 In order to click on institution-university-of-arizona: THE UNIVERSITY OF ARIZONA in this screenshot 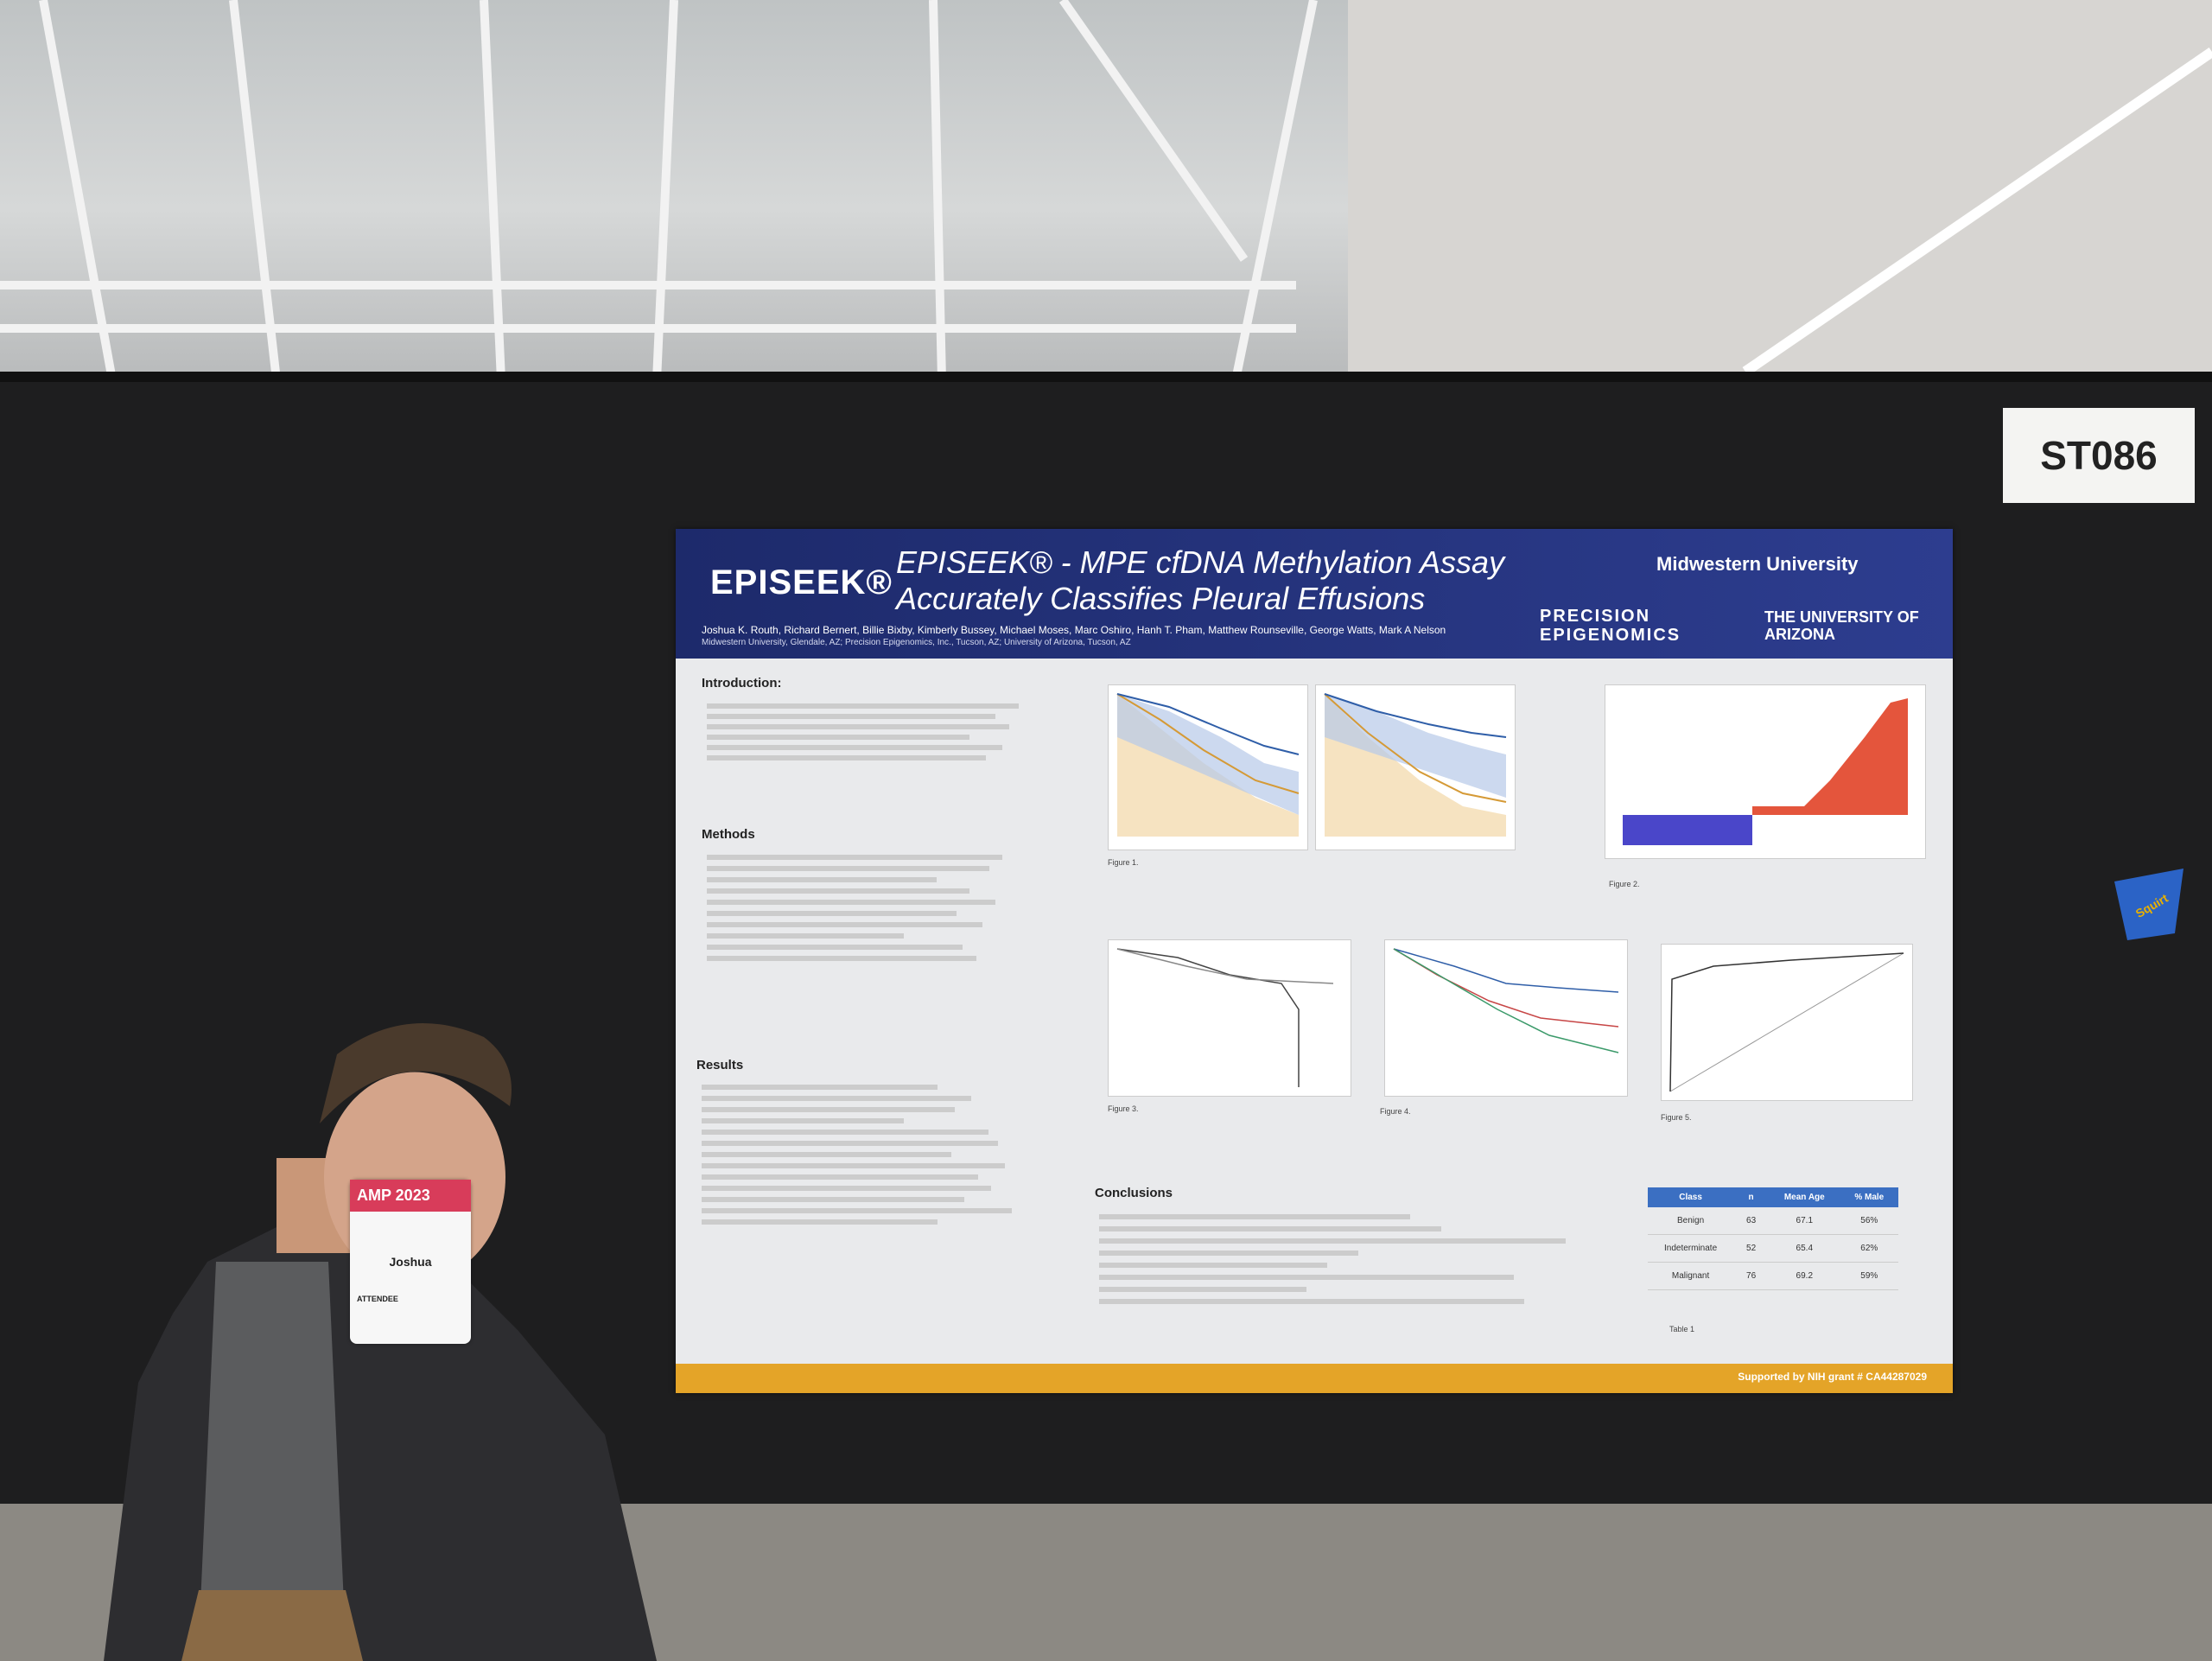, I will do `click(1841, 625)`.